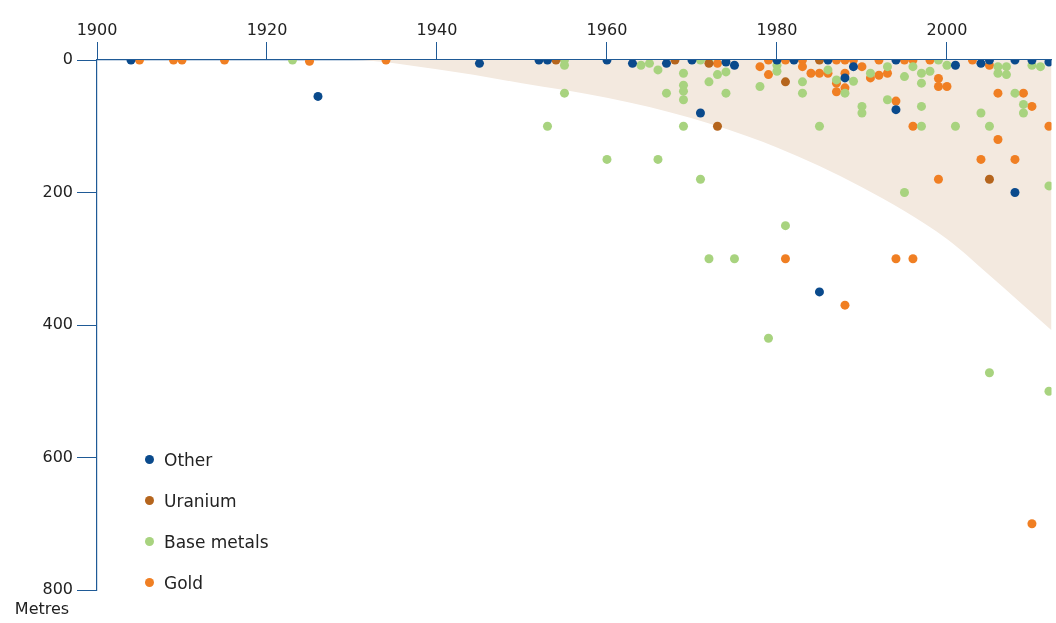 The width and height of the screenshot is (1056, 623). What do you see at coordinates (57, 589) in the screenshot?
I see `y-tick-label: 800` at bounding box center [57, 589].